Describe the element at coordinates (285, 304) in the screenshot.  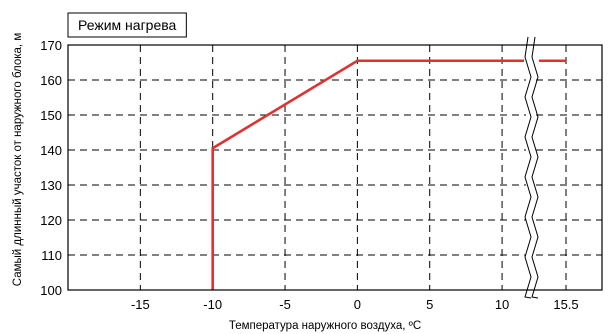
I see `x-tick-label: -5` at that location.